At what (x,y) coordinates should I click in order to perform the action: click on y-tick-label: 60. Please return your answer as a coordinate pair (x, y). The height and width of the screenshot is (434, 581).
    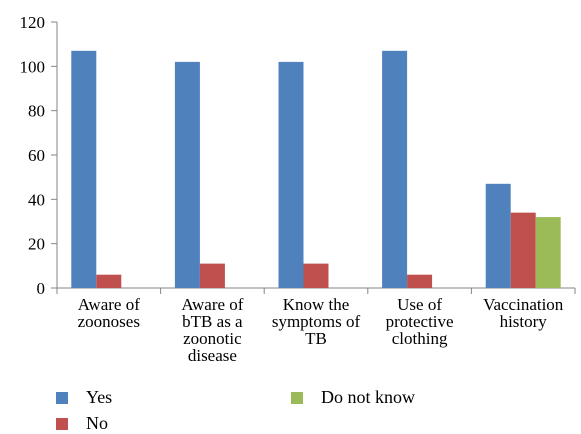
    Looking at the image, I should click on (36, 155).